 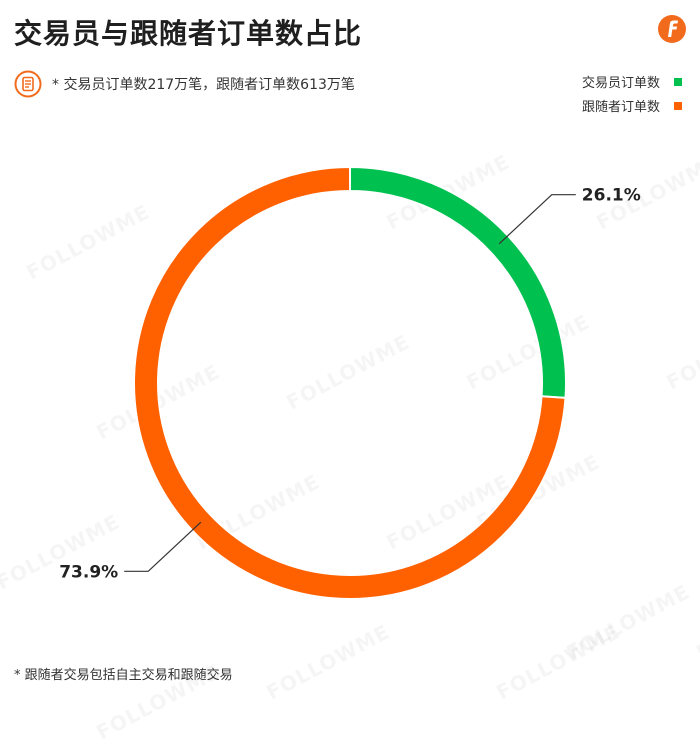 What do you see at coordinates (672, 29) in the screenshot?
I see `followme-logo-icon` at bounding box center [672, 29].